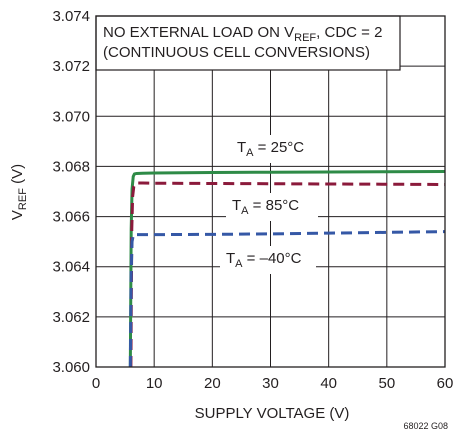 Image resolution: width=454 pixels, height=434 pixels. Describe the element at coordinates (245, 211) in the screenshot. I see `series-label-85c-sub: A` at that location.